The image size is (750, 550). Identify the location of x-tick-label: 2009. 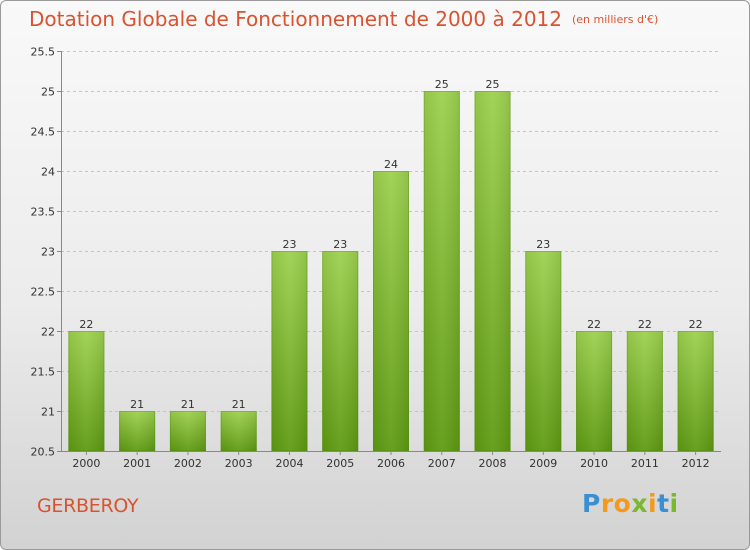
(543, 463).